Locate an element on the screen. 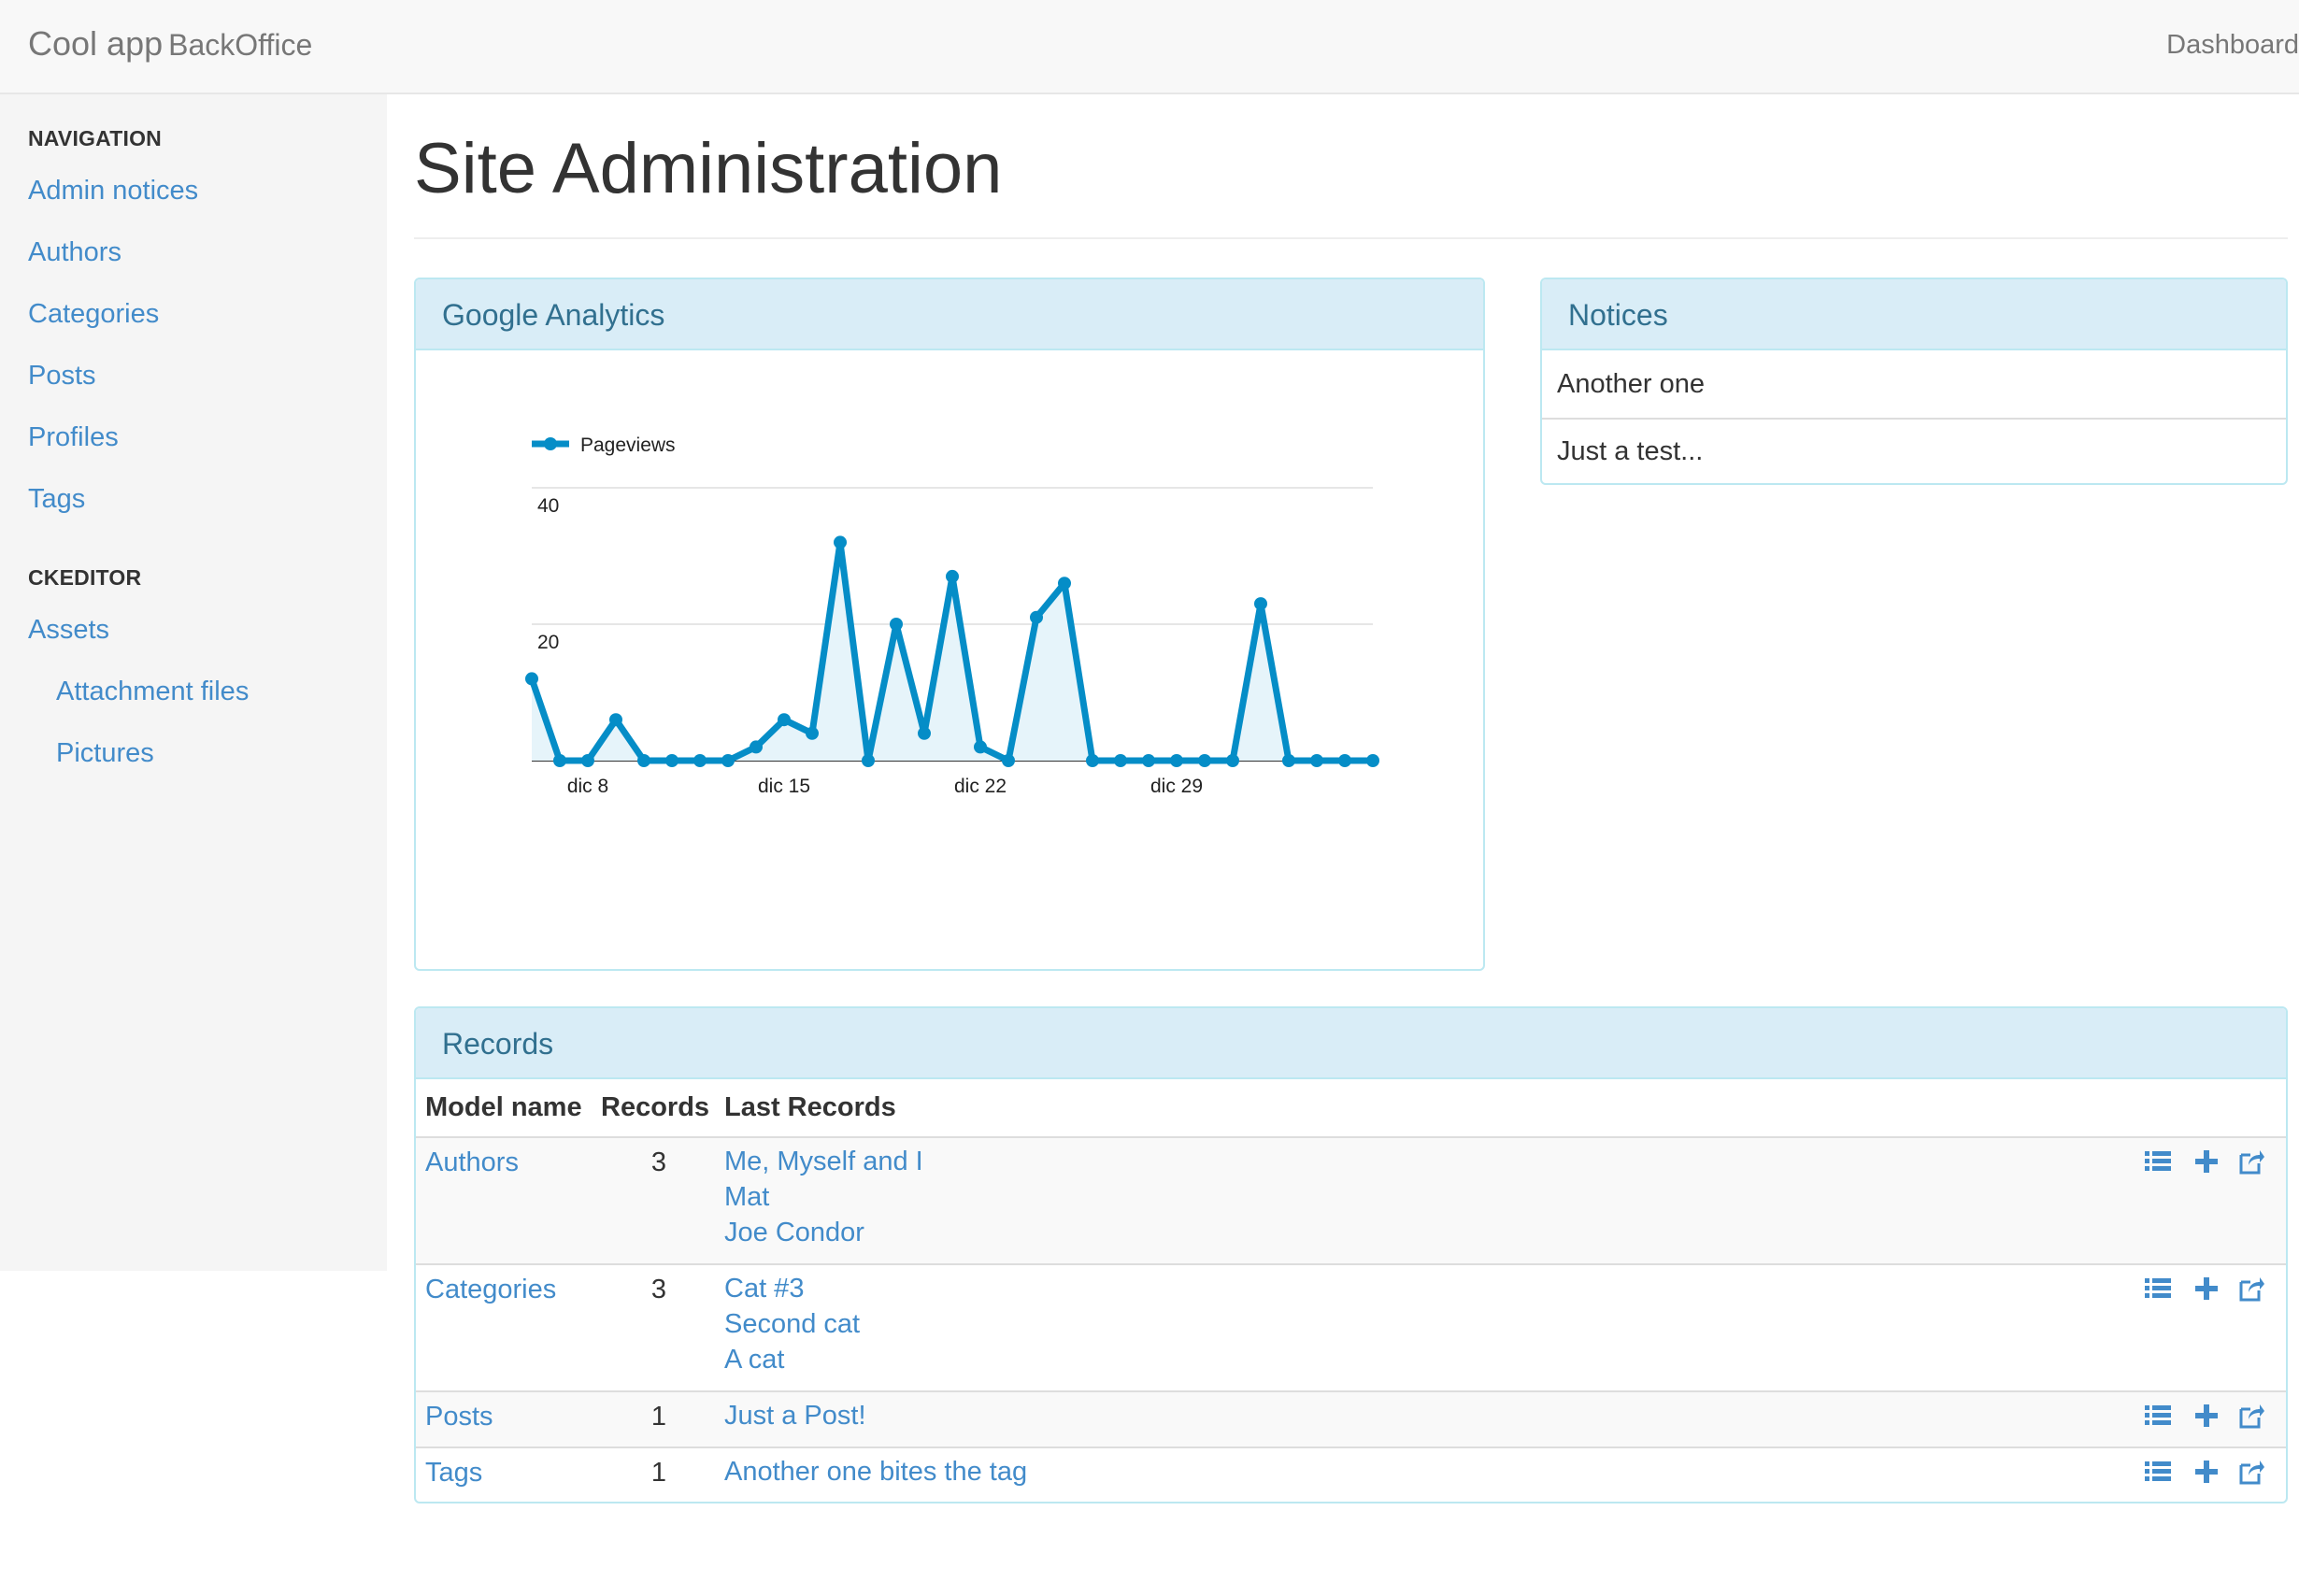 The image size is (2299, 1596). last-records: Just a Post! is located at coordinates (795, 1415).